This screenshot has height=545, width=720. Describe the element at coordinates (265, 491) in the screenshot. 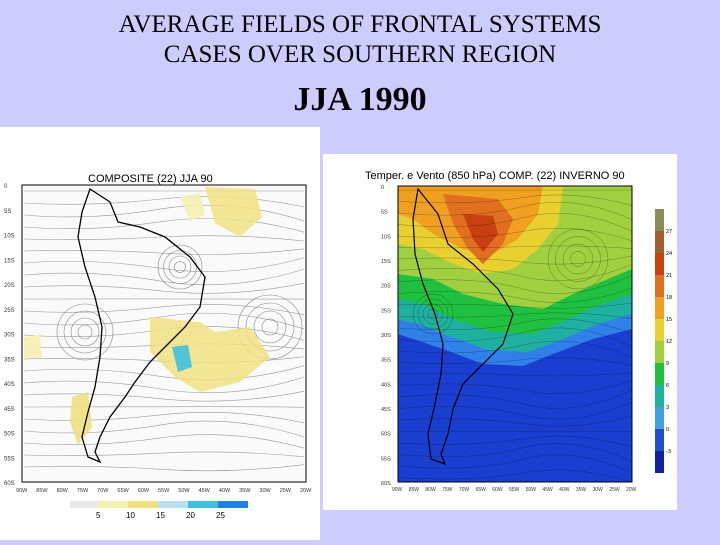

I see `left-lon-label: 30W` at that location.